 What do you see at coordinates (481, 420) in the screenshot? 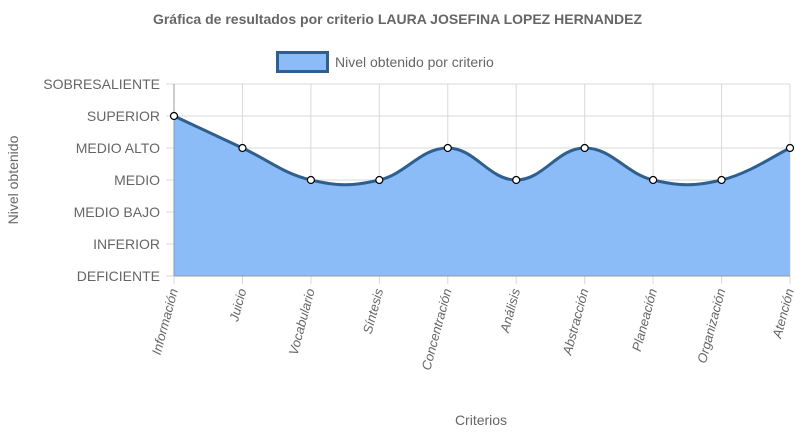
I see `x-axis-label: Criterios` at bounding box center [481, 420].